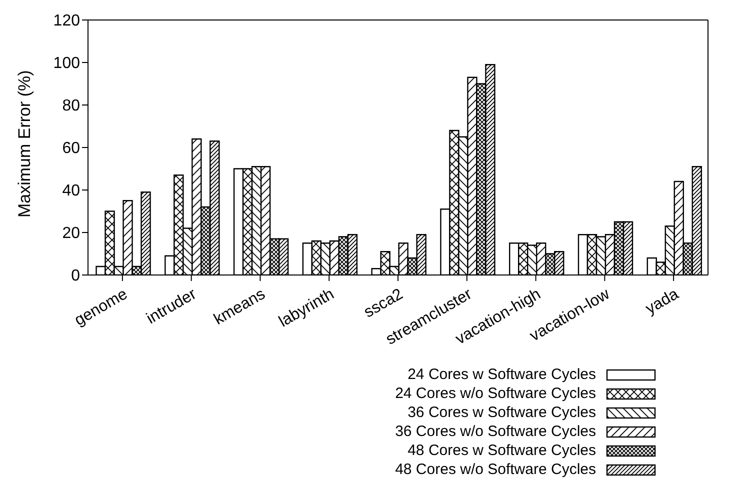 The width and height of the screenshot is (756, 491). Describe the element at coordinates (71, 149) in the screenshot. I see `y-tick-label: 60` at that location.